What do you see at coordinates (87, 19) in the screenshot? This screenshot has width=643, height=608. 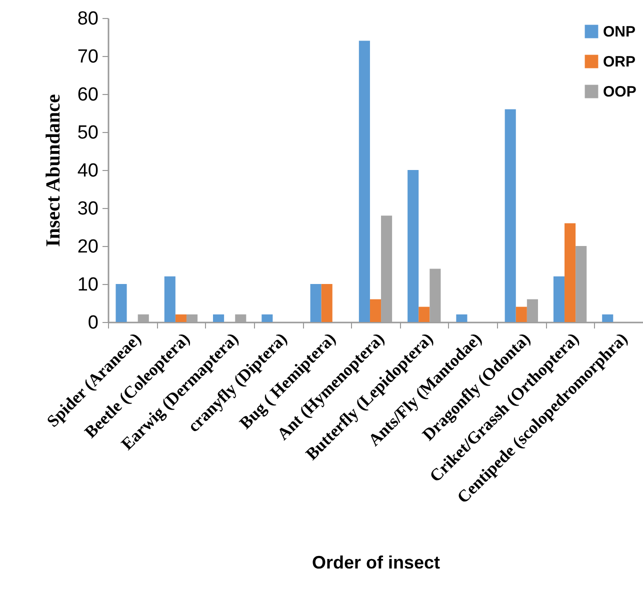 I see `y-tick-label: 80` at bounding box center [87, 19].